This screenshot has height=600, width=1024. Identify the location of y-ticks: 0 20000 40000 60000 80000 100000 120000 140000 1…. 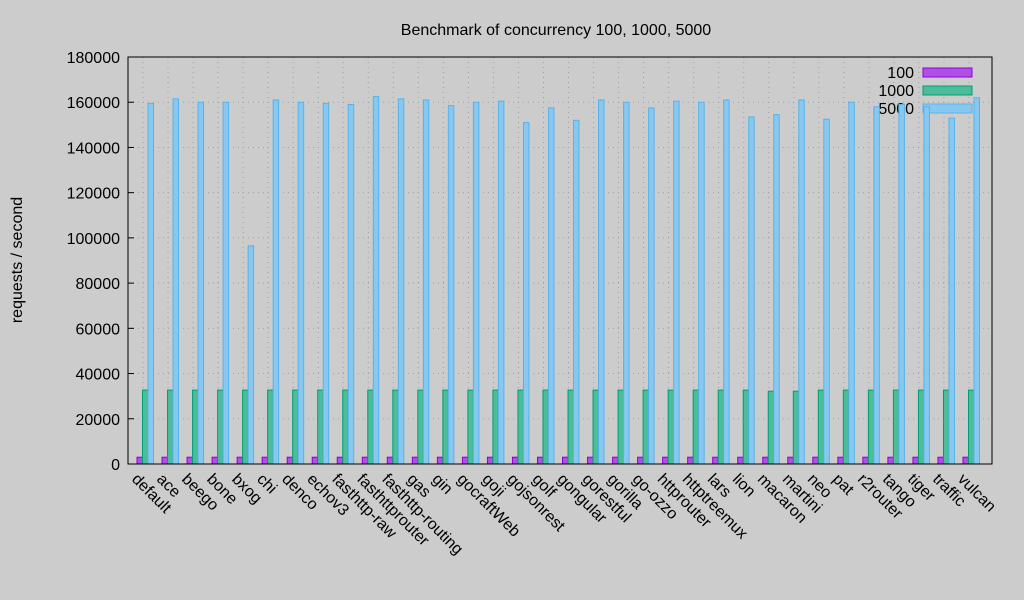
(100, 262).